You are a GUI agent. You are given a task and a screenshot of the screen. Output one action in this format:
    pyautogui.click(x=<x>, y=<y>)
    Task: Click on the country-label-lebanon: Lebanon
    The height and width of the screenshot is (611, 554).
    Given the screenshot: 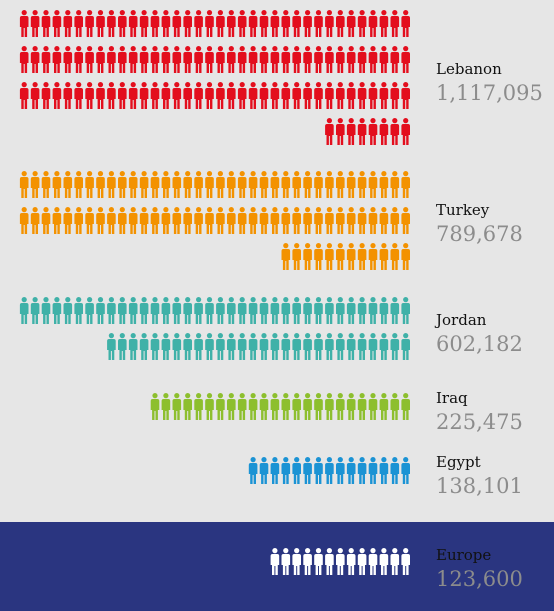 What is the action you would take?
    pyautogui.click(x=469, y=69)
    